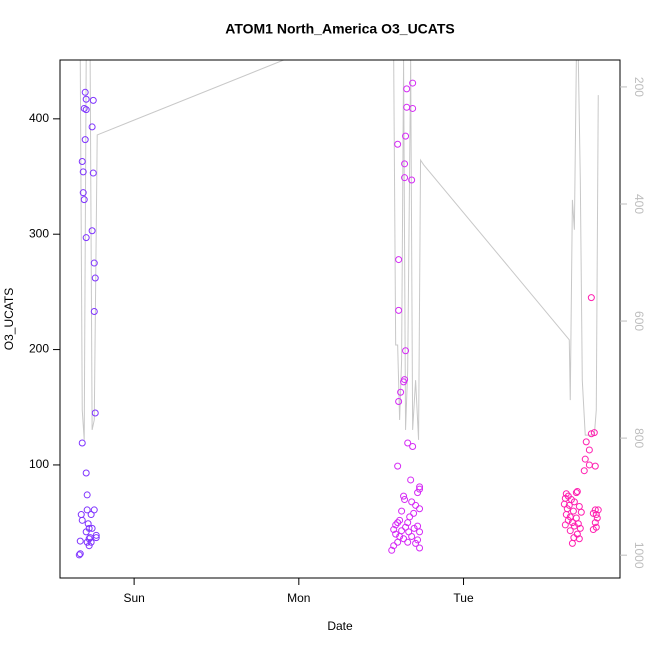 The image size is (650, 655). Describe the element at coordinates (639, 87) in the screenshot. I see `y2-tick-label: 200` at that location.